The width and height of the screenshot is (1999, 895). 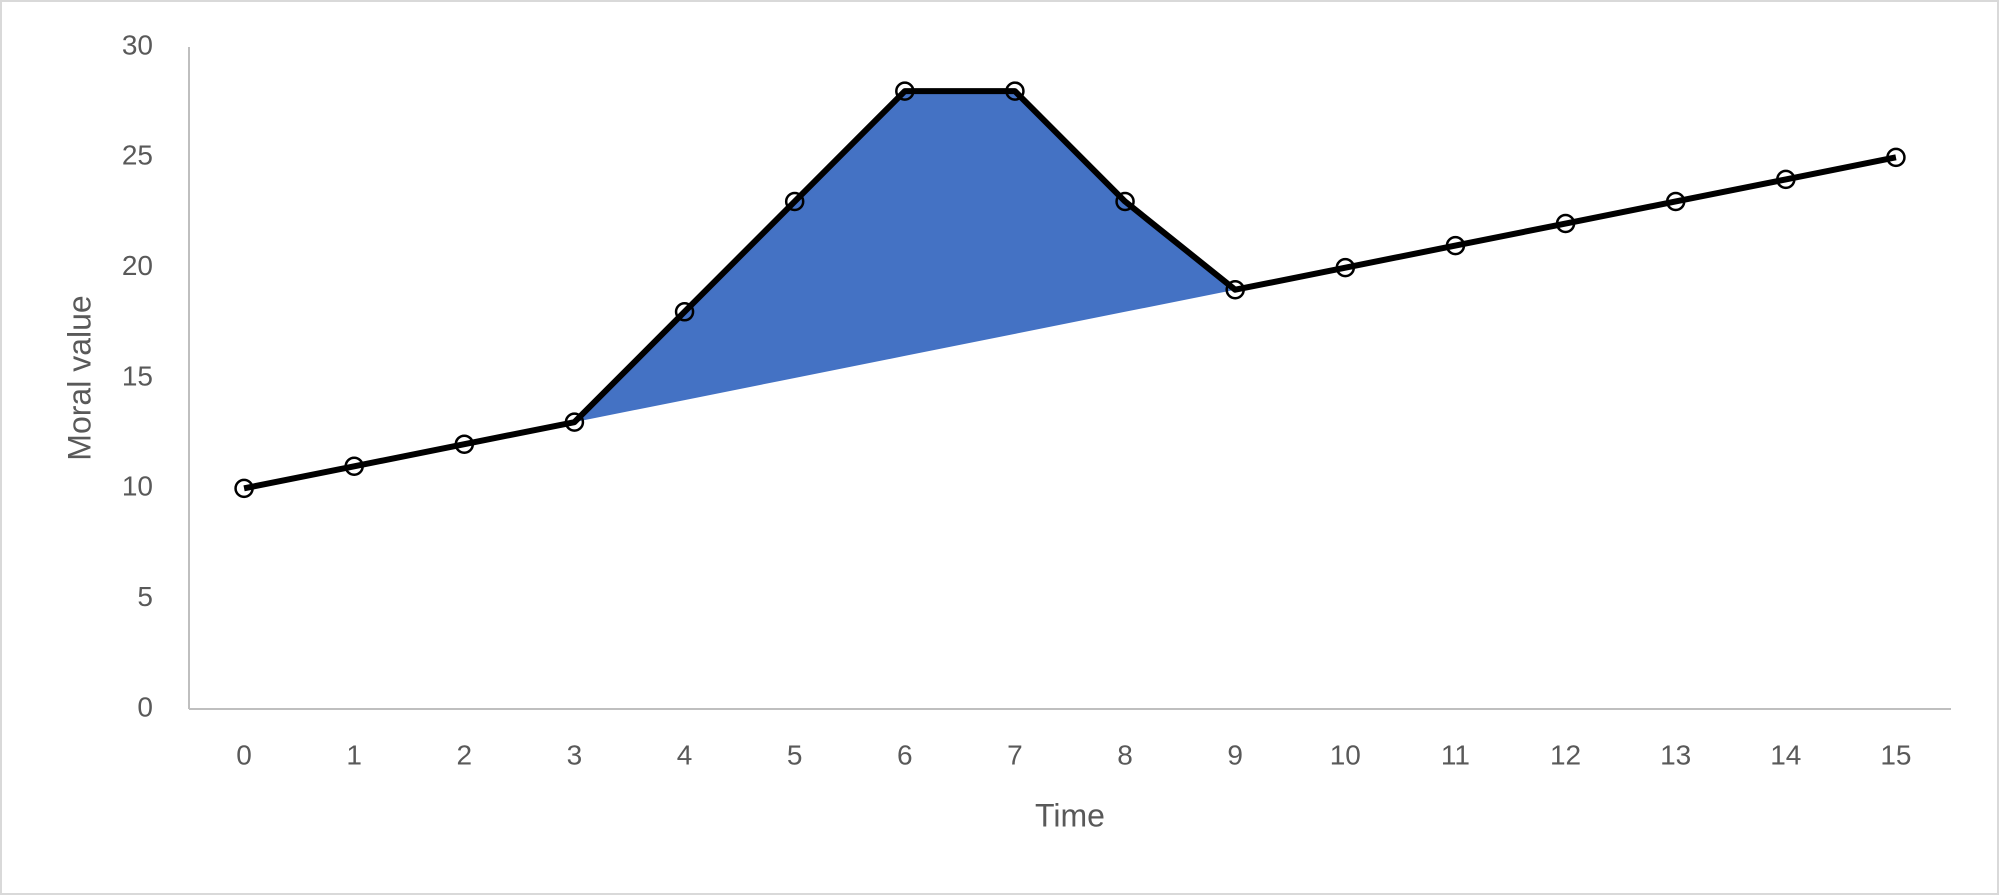 I want to click on shaded-area, so click(x=905, y=257).